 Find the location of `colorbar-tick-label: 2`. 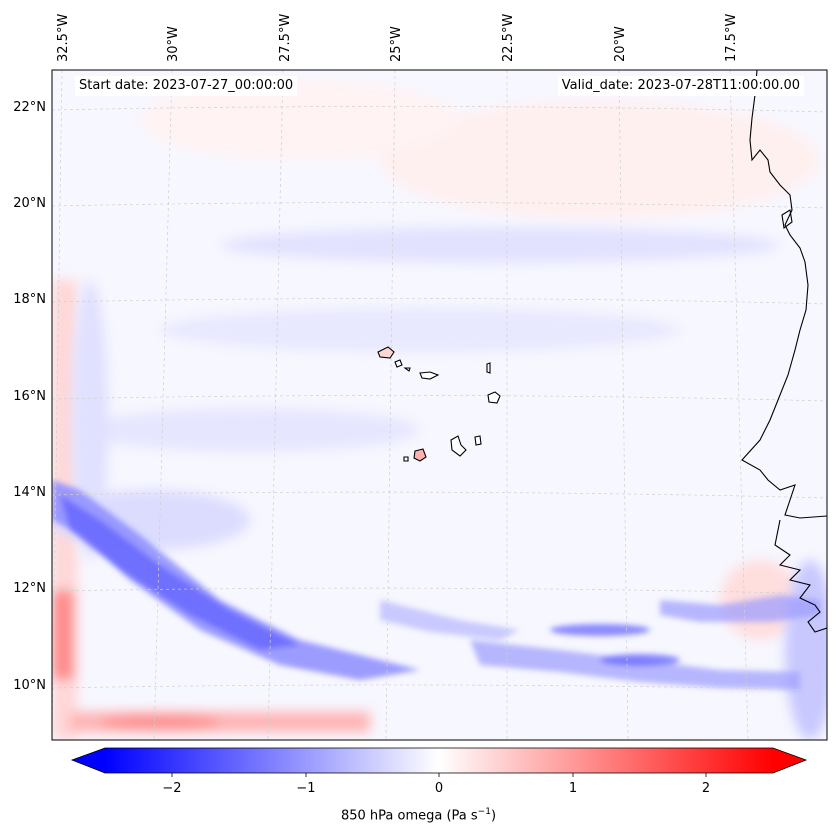

colorbar-tick-label: 2 is located at coordinates (706, 788).